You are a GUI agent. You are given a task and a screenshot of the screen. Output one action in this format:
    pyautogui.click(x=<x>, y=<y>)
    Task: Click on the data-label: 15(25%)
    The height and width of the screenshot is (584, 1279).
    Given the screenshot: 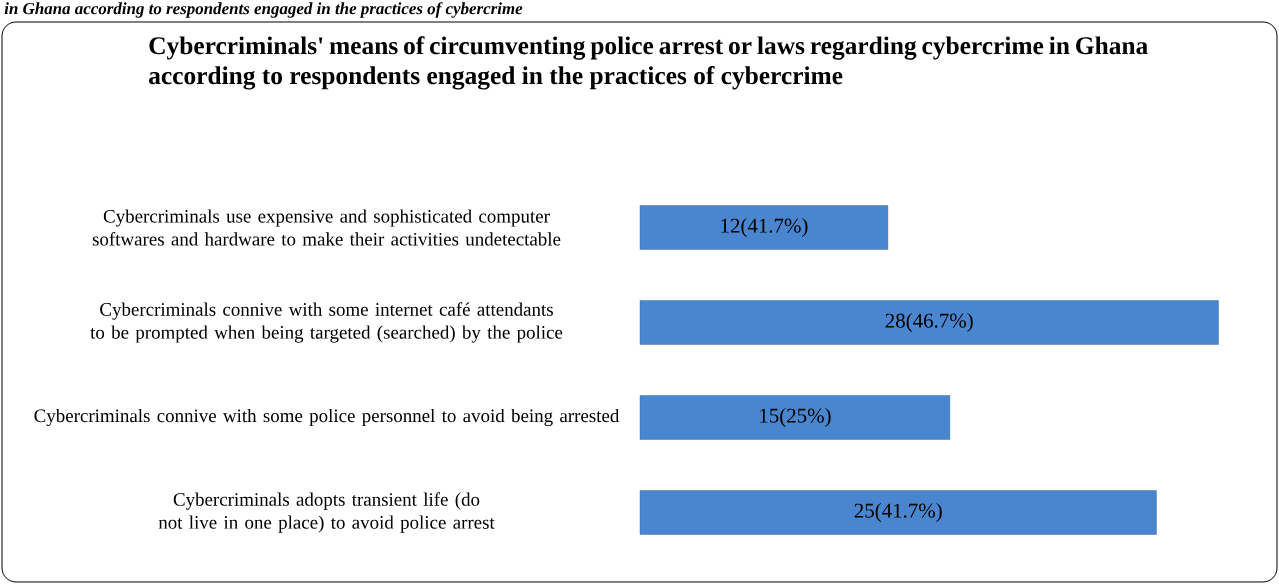 What is the action you would take?
    pyautogui.click(x=795, y=417)
    